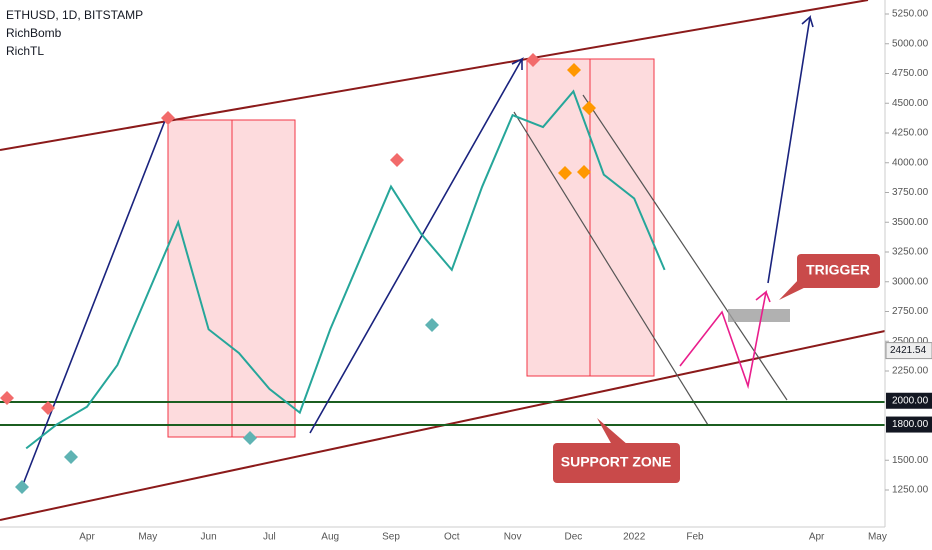 The image size is (932, 550). I want to click on callout-text: TRIGGER, so click(838, 270).